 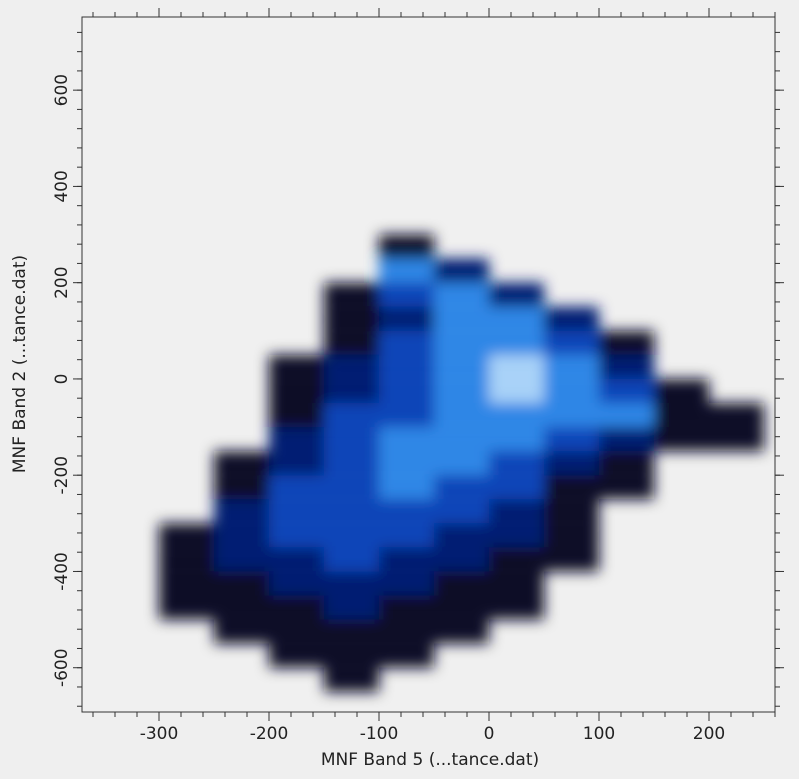 I want to click on y-tick-label: -200, so click(x=62, y=475).